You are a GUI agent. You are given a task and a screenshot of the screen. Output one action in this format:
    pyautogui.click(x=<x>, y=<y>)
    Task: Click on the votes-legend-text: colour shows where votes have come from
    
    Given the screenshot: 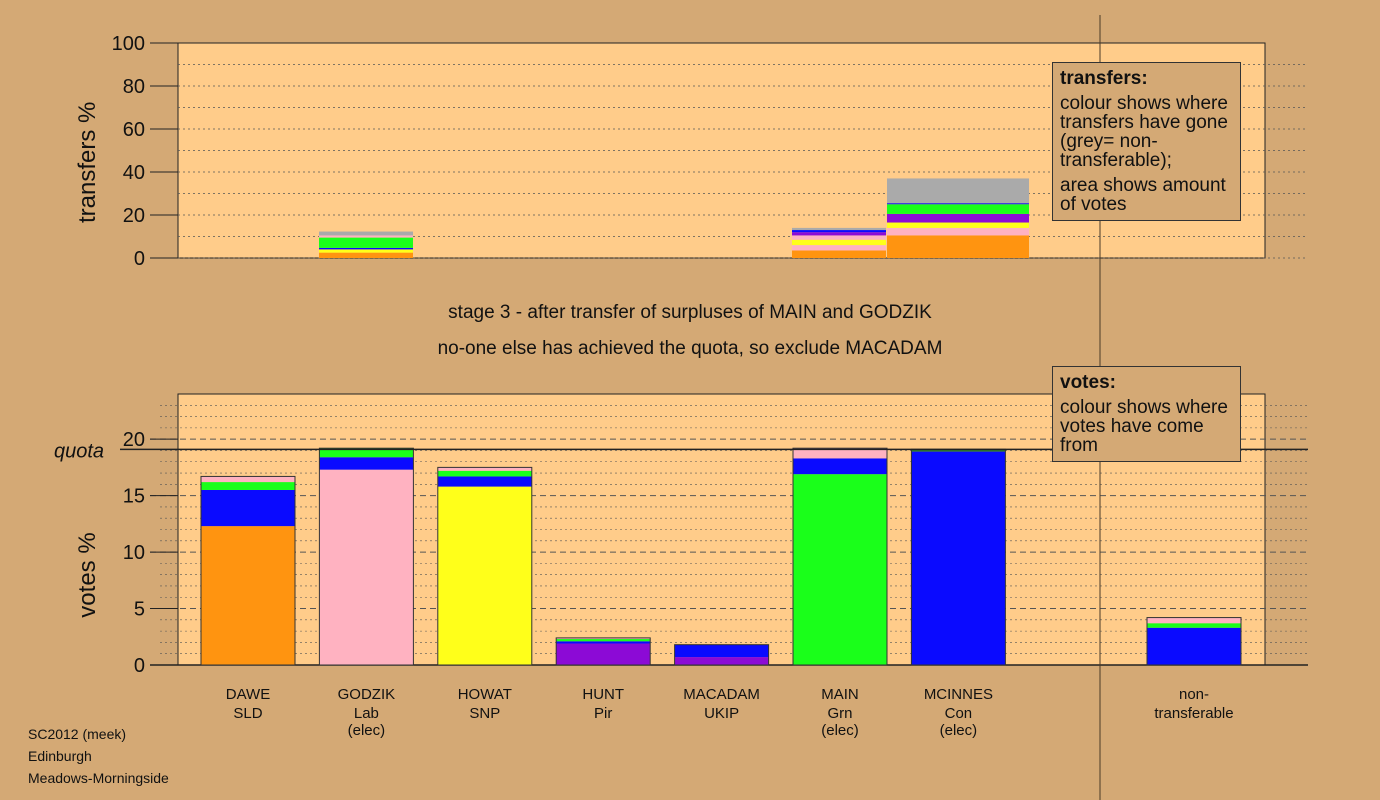 What is the action you would take?
    pyautogui.click(x=1144, y=426)
    